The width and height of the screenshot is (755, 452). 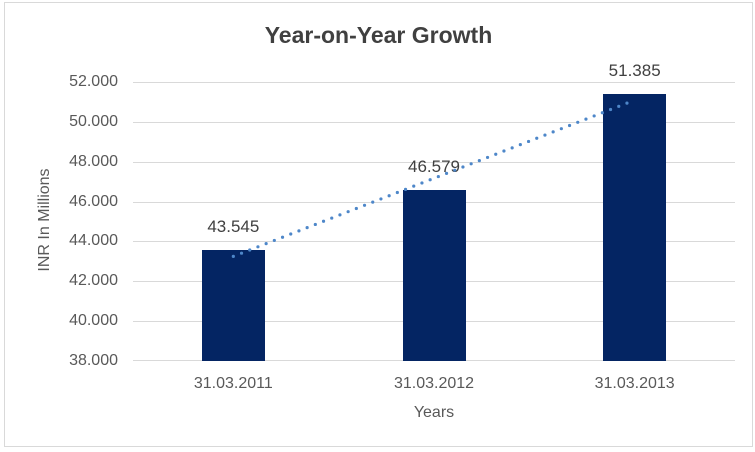 What do you see at coordinates (434, 412) in the screenshot?
I see `x-axis-title: Years` at bounding box center [434, 412].